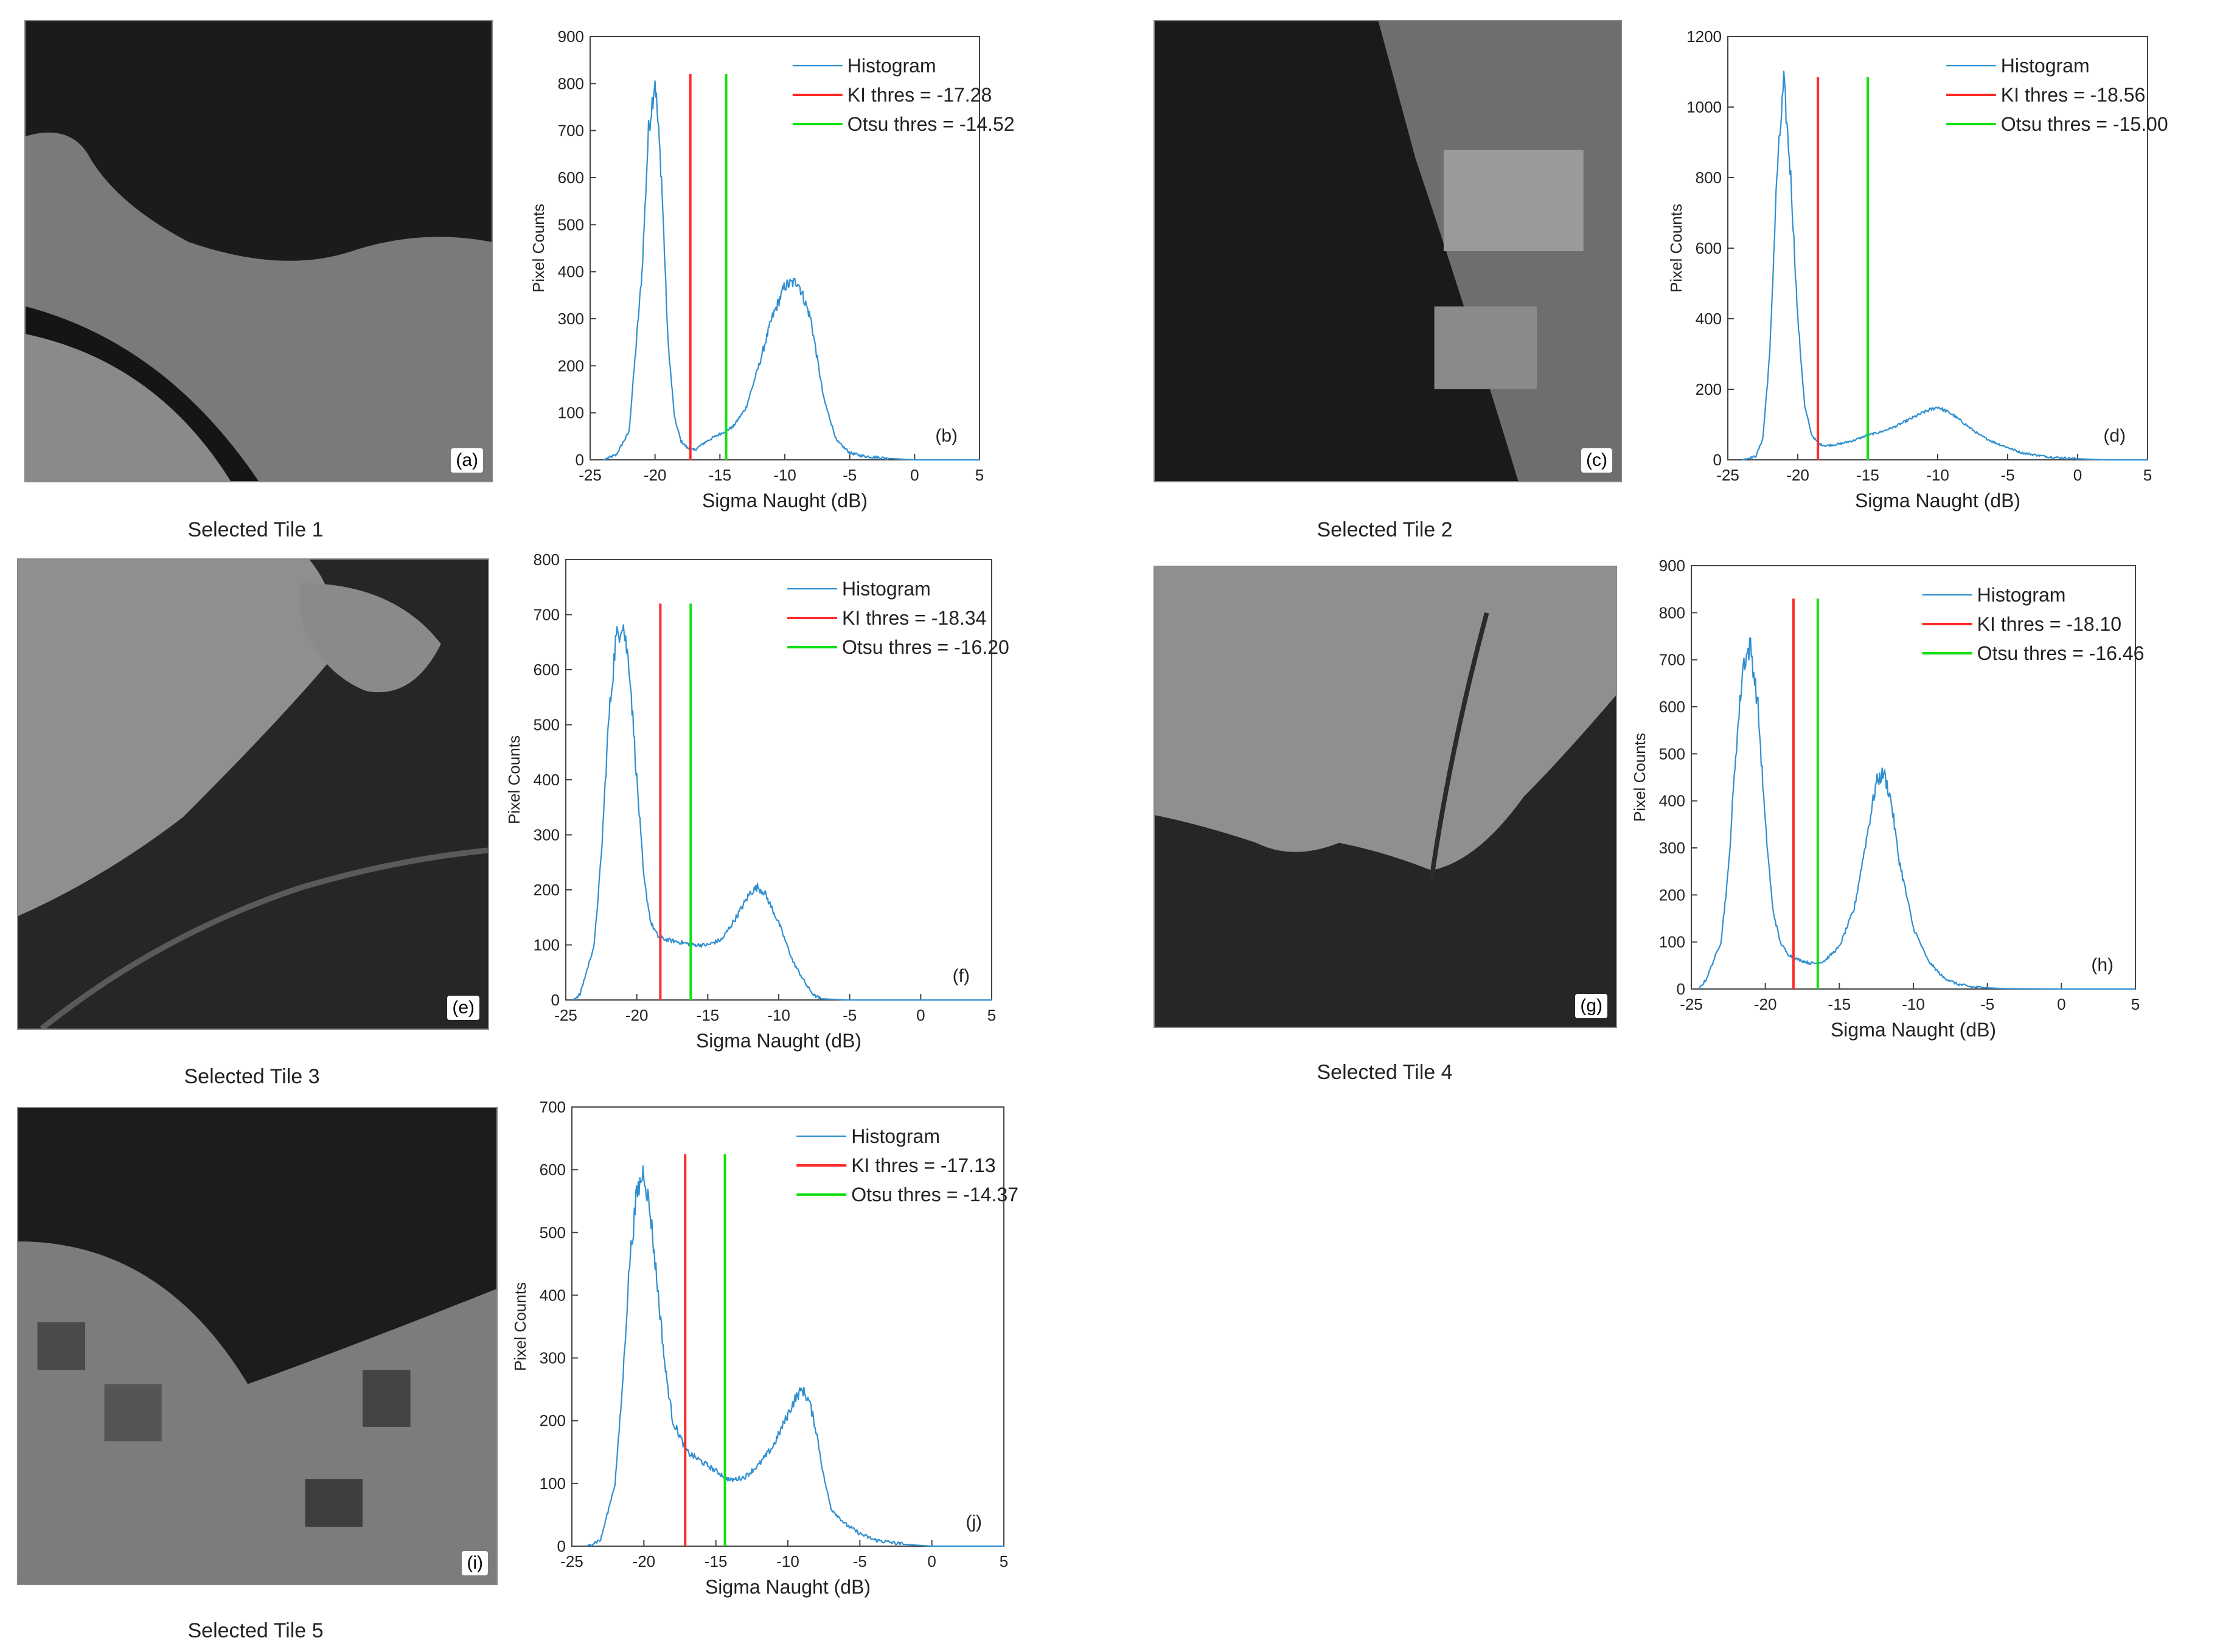  Describe the element at coordinates (934, 1195) in the screenshot. I see `legend-entry: Otsu thres = -14.37` at that location.